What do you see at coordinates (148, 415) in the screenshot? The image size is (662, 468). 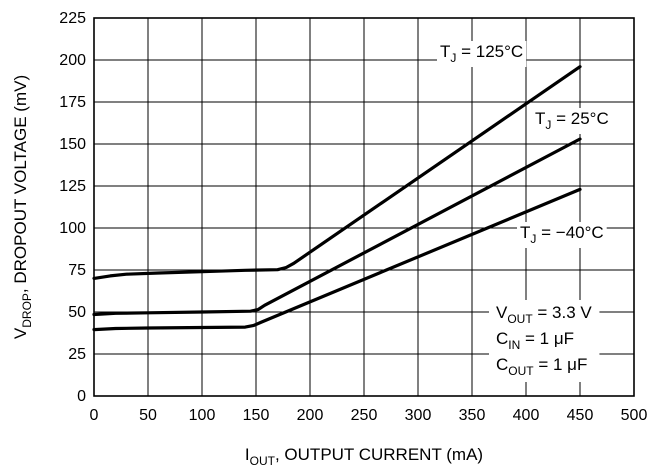 I see `x-tick-label: 50` at bounding box center [148, 415].